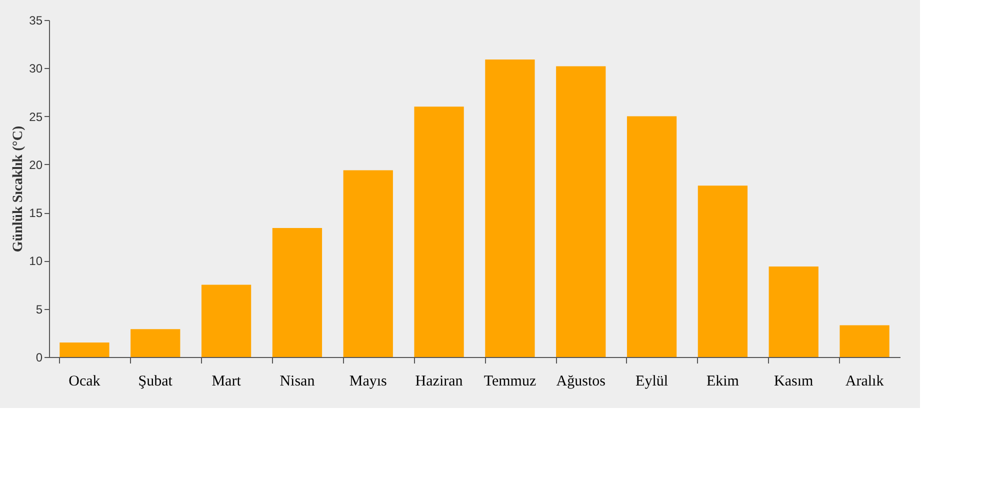 The image size is (987, 490). What do you see at coordinates (794, 382) in the screenshot?
I see `x-tick-label: Kasım` at bounding box center [794, 382].